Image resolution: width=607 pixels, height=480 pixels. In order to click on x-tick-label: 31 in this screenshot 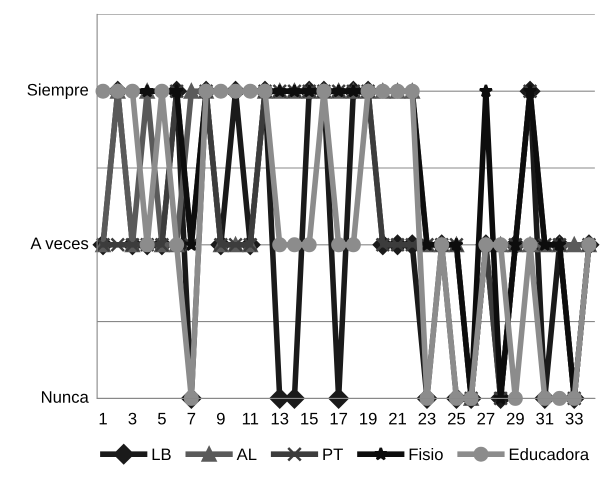, I will do `click(545, 418)`.